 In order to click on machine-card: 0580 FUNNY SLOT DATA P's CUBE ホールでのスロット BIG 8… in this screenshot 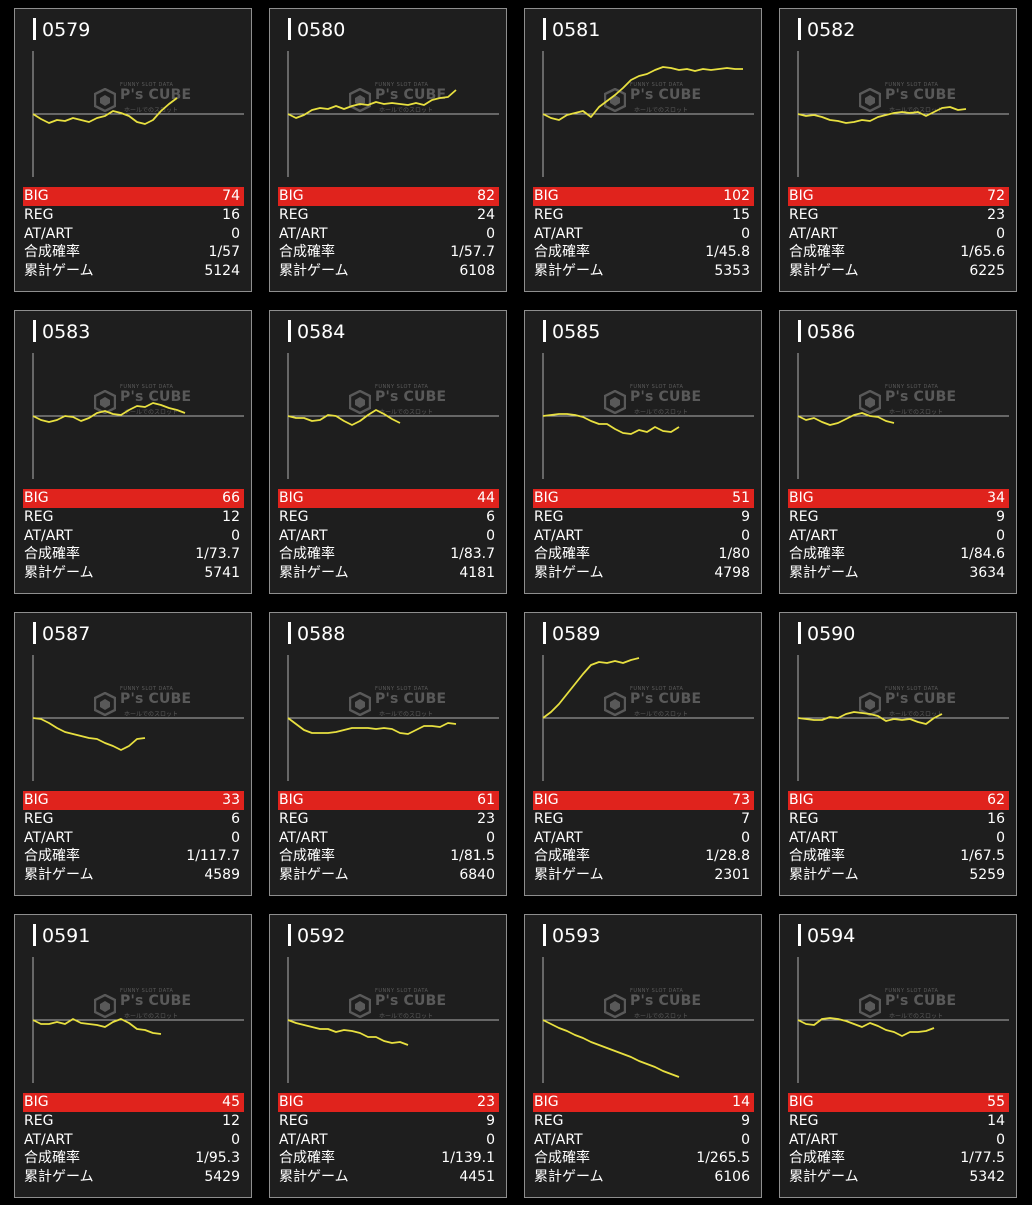, I will do `click(388, 150)`.